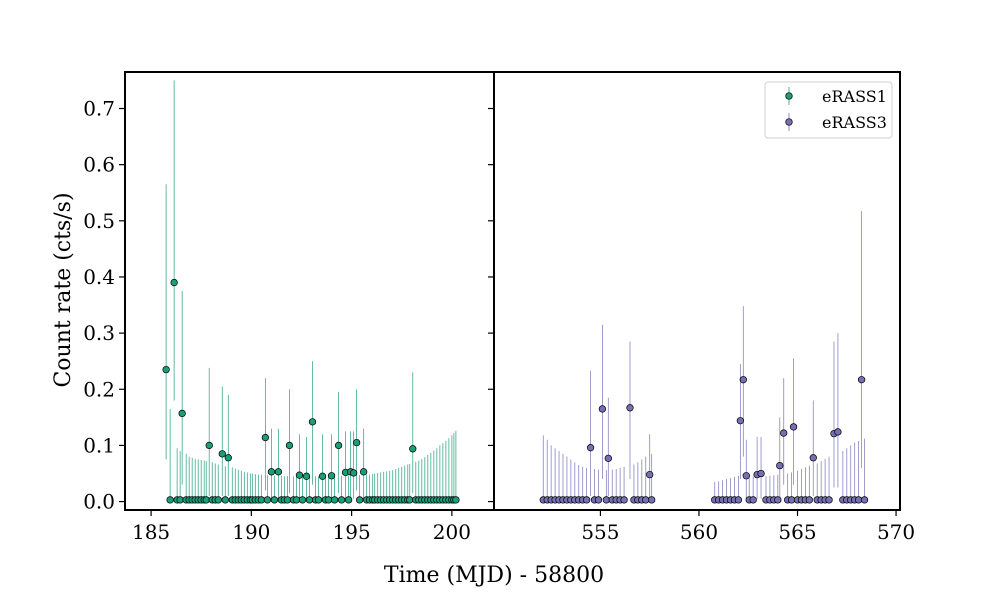  What do you see at coordinates (789, 96) in the screenshot?
I see `legend-marker-eRASS1` at bounding box center [789, 96].